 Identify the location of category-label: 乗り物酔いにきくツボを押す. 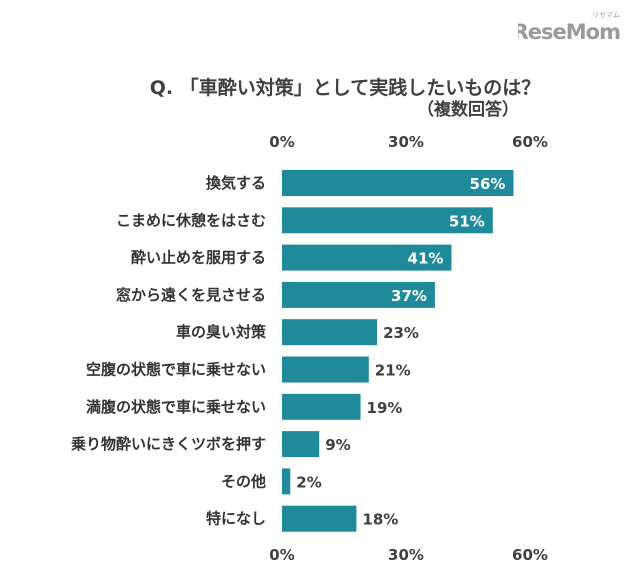
(168, 444).